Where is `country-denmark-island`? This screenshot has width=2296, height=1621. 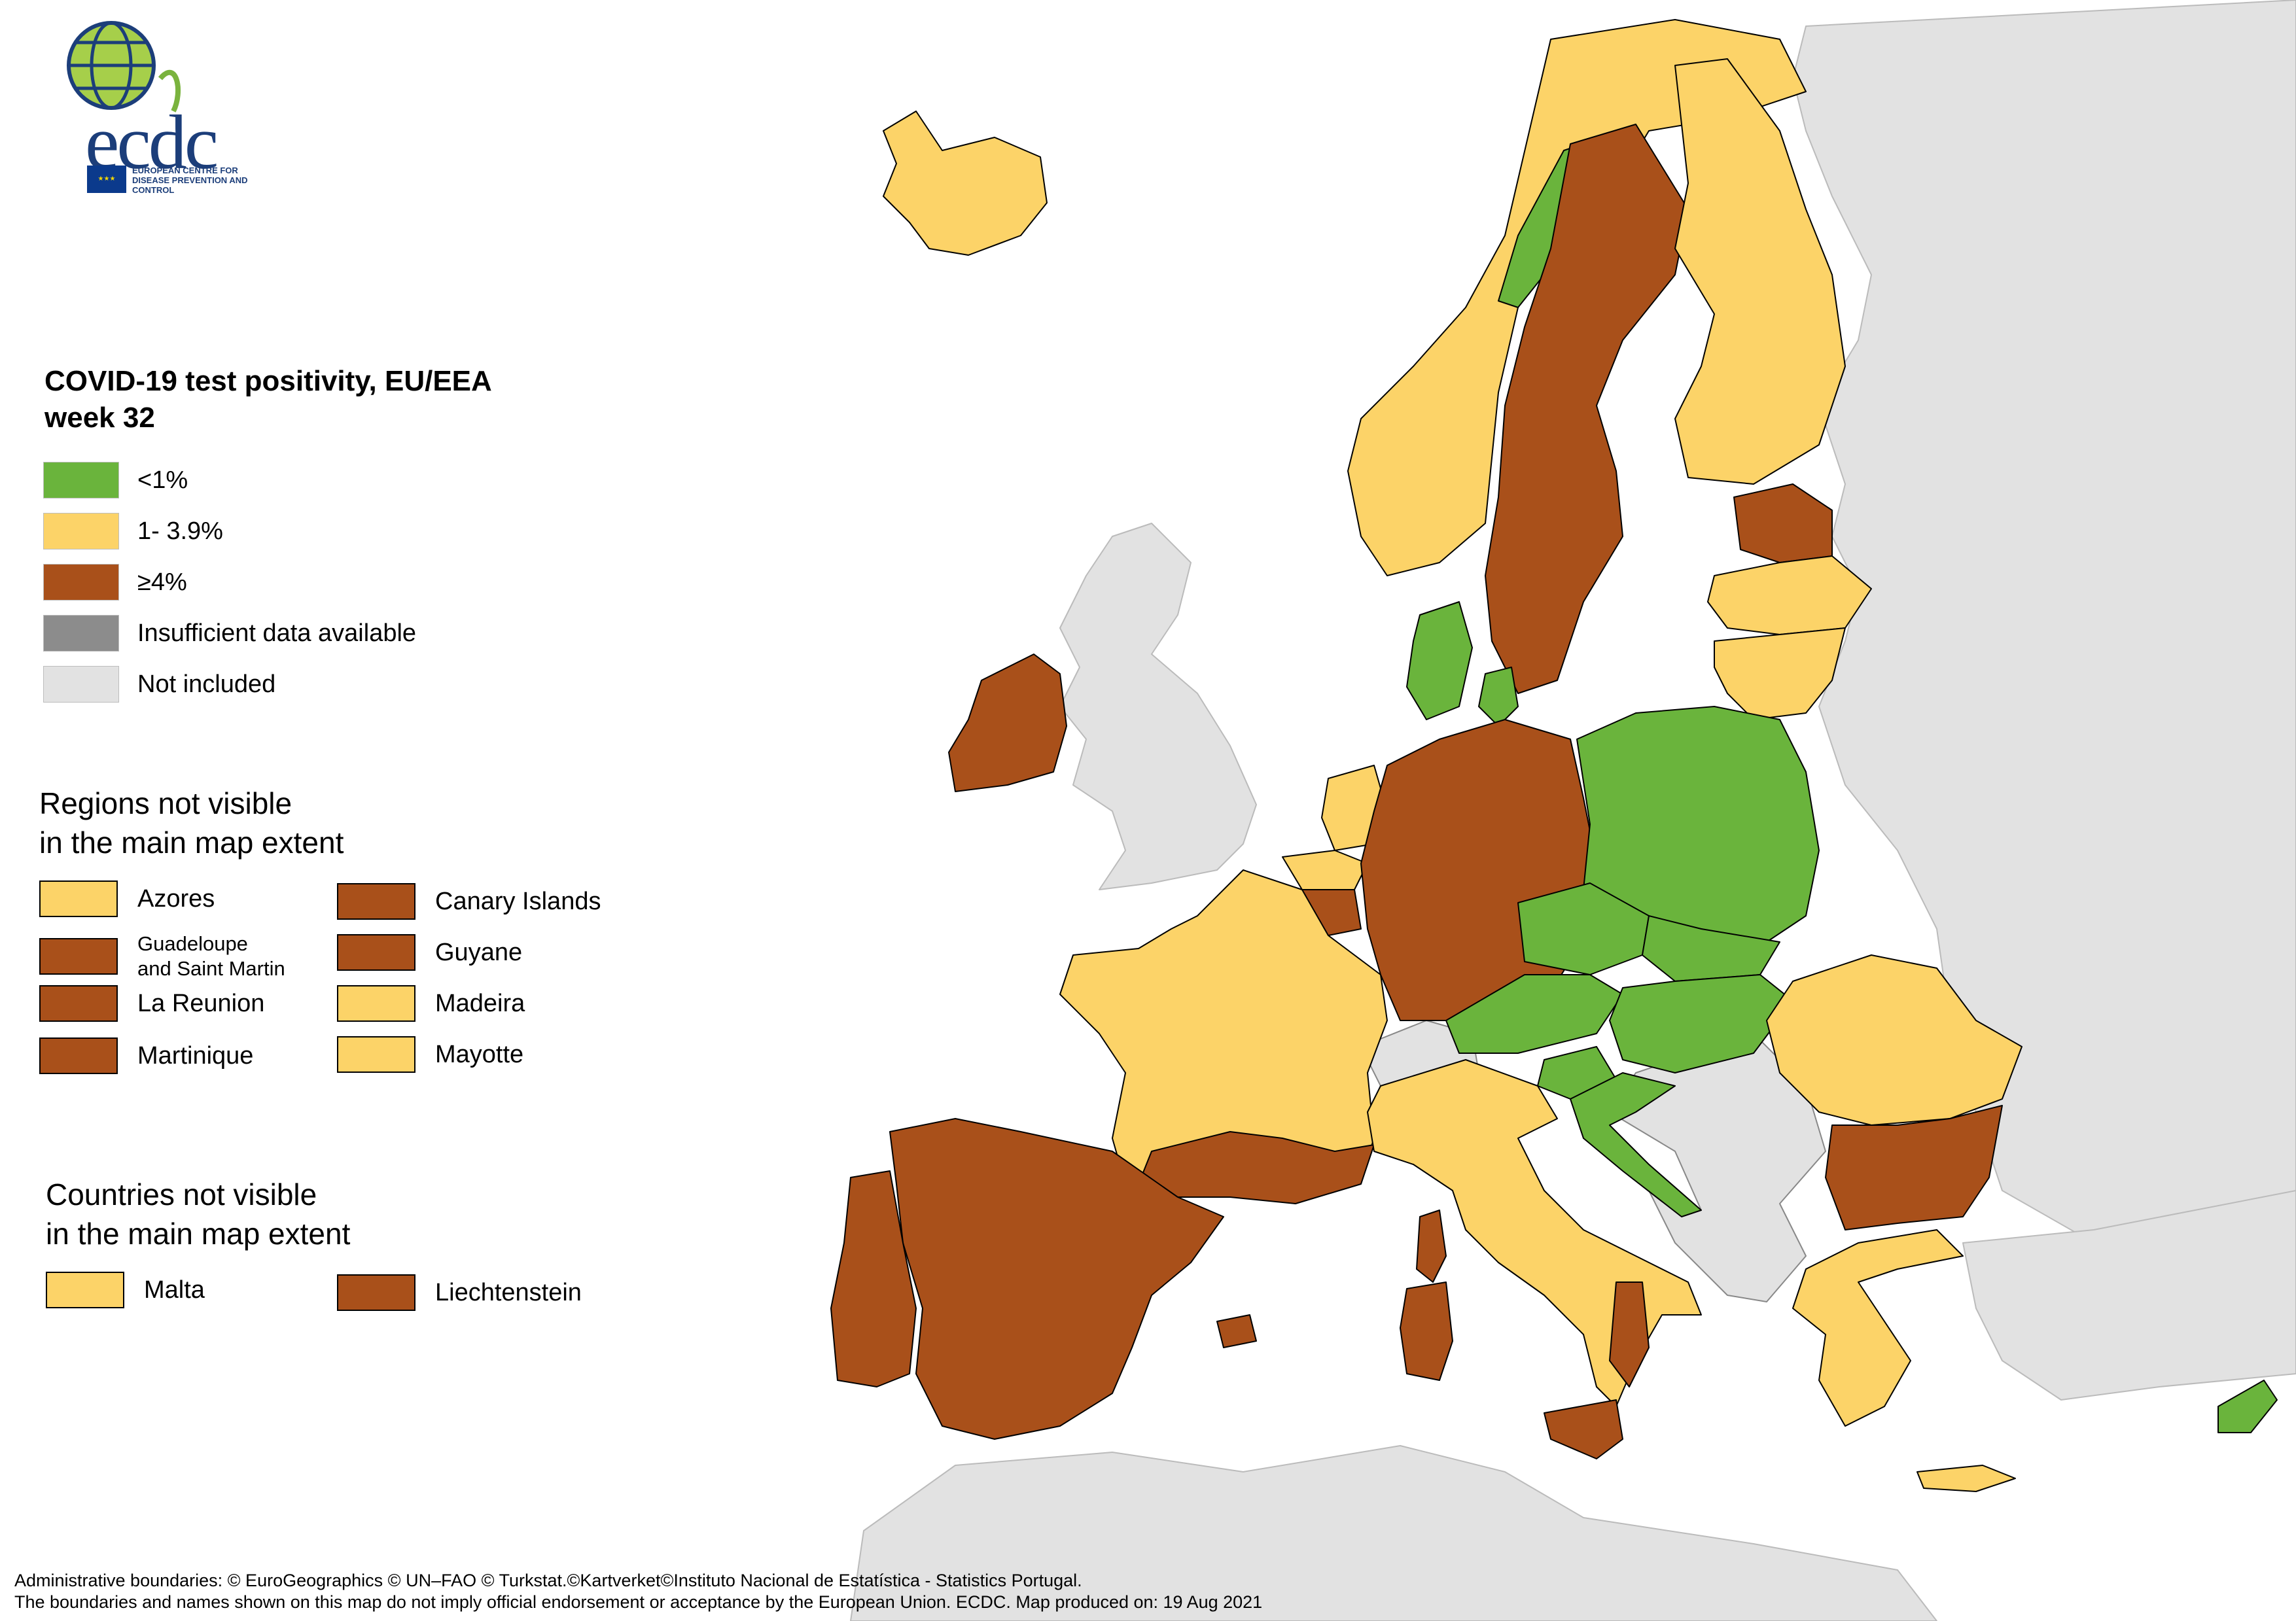 country-denmark-island is located at coordinates (1498, 697).